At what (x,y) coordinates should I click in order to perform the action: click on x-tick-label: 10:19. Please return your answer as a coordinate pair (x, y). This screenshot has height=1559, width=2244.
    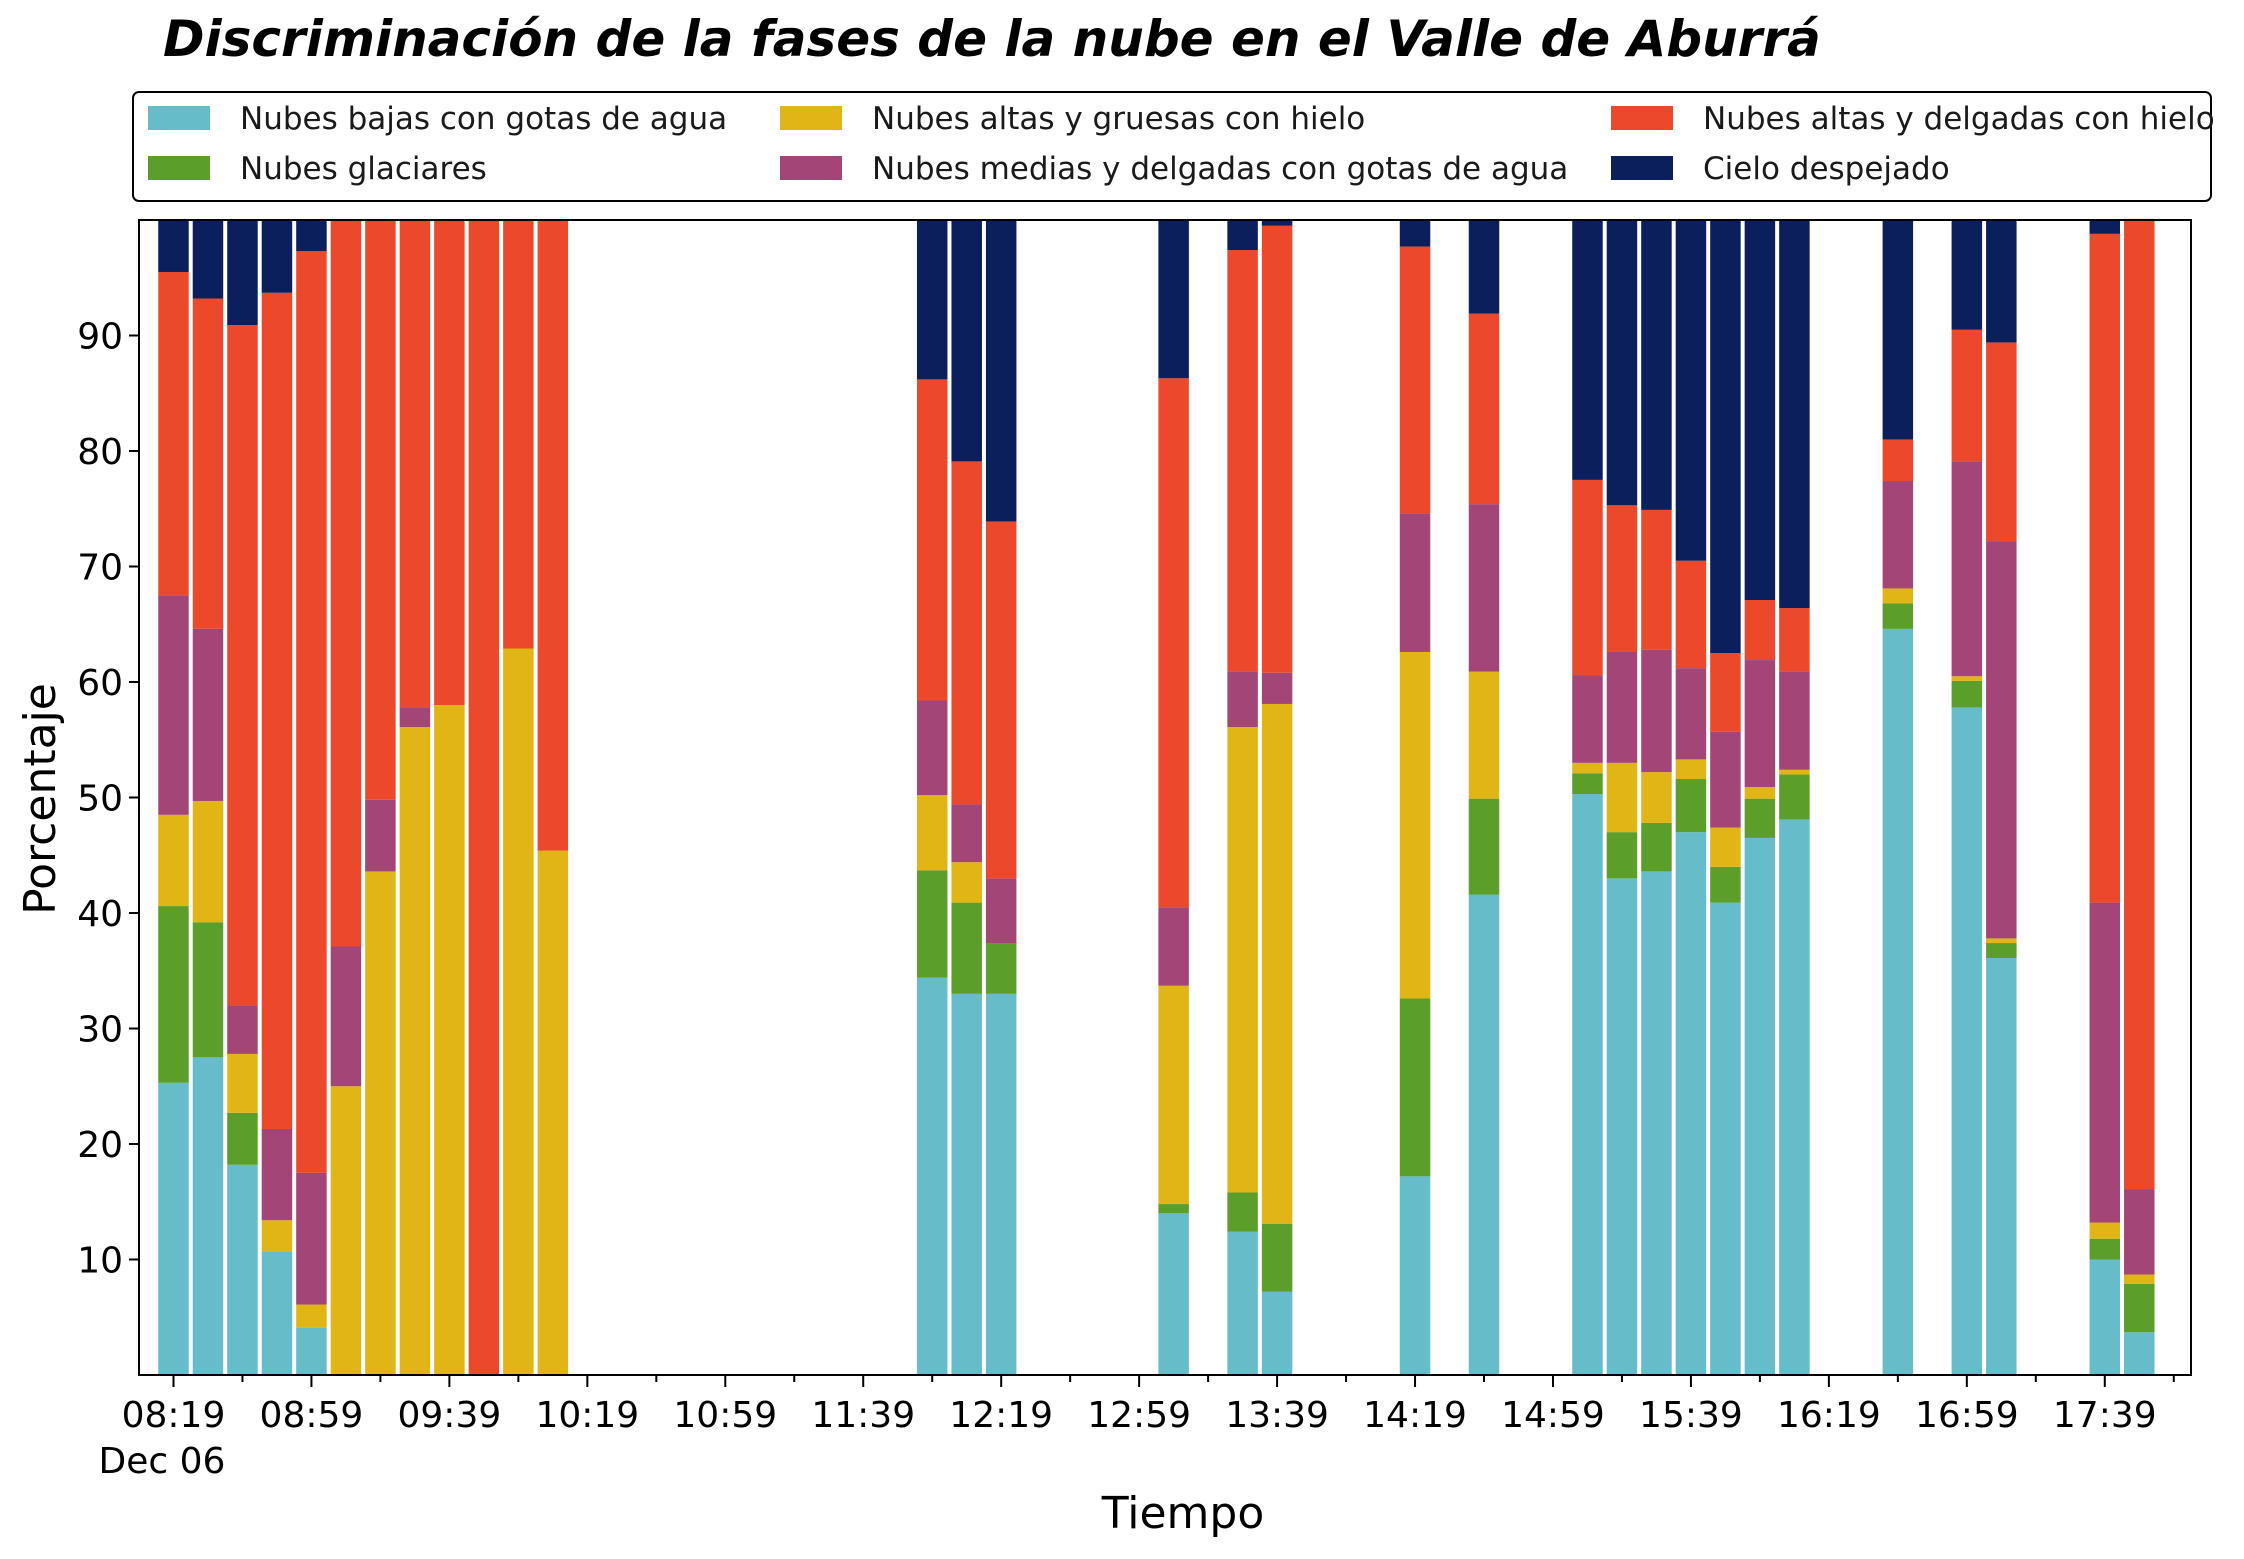
    Looking at the image, I should click on (587, 1415).